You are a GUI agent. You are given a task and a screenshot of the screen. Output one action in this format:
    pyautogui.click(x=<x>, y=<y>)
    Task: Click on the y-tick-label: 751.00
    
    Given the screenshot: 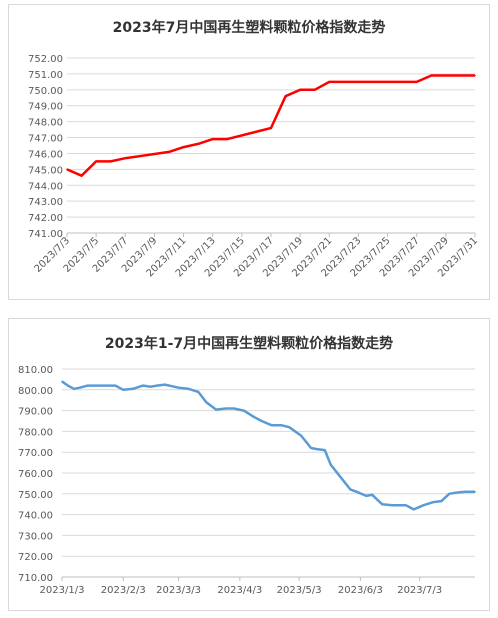 What is the action you would take?
    pyautogui.click(x=45, y=75)
    